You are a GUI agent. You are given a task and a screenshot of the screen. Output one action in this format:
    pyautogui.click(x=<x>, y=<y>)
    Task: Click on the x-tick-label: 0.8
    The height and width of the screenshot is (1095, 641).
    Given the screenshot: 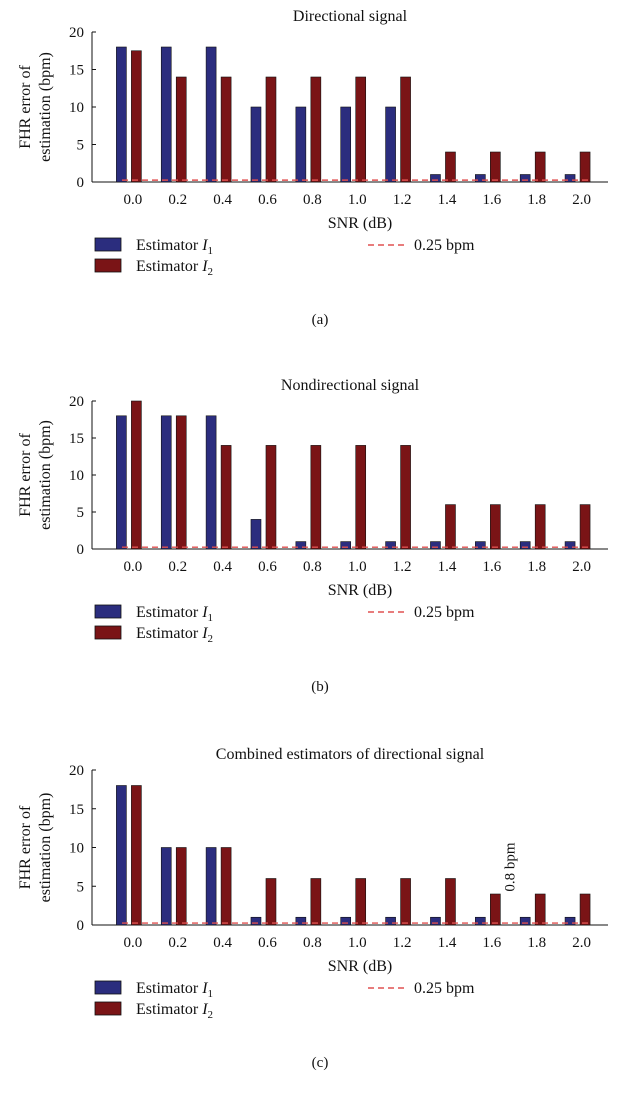 What is the action you would take?
    pyautogui.click(x=312, y=567)
    